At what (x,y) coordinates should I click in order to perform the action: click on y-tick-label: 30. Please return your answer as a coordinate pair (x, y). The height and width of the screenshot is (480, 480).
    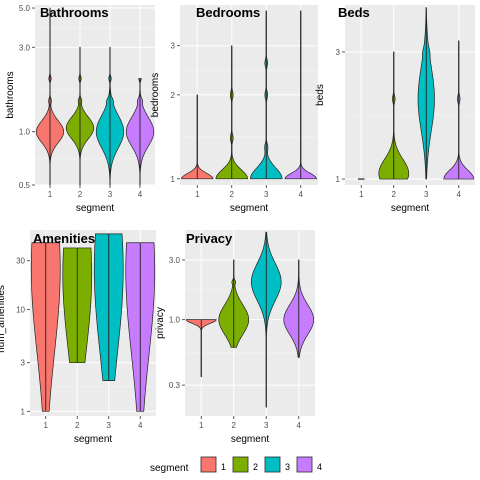
    Looking at the image, I should click on (20, 261).